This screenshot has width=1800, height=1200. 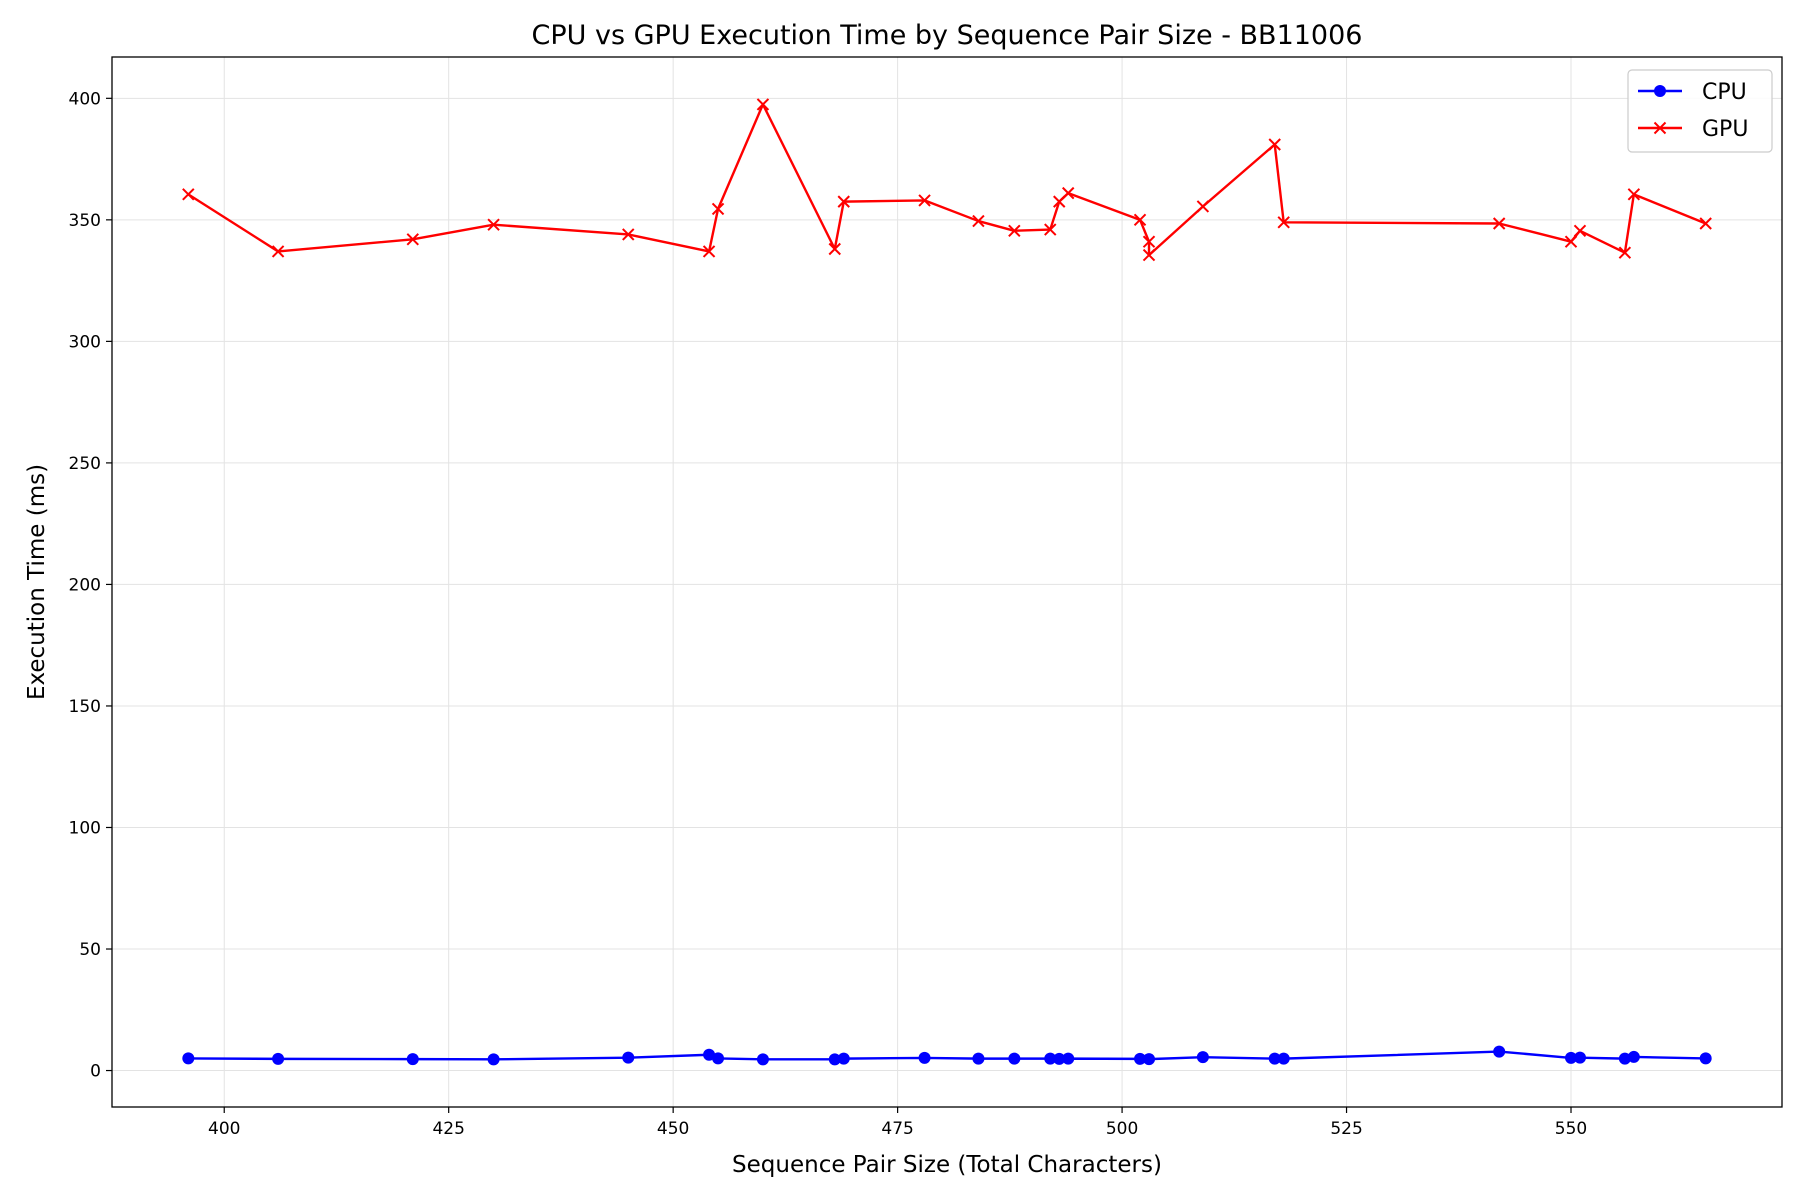 What do you see at coordinates (1692, 92) in the screenshot?
I see `legend-entry-cpu: CPU` at bounding box center [1692, 92].